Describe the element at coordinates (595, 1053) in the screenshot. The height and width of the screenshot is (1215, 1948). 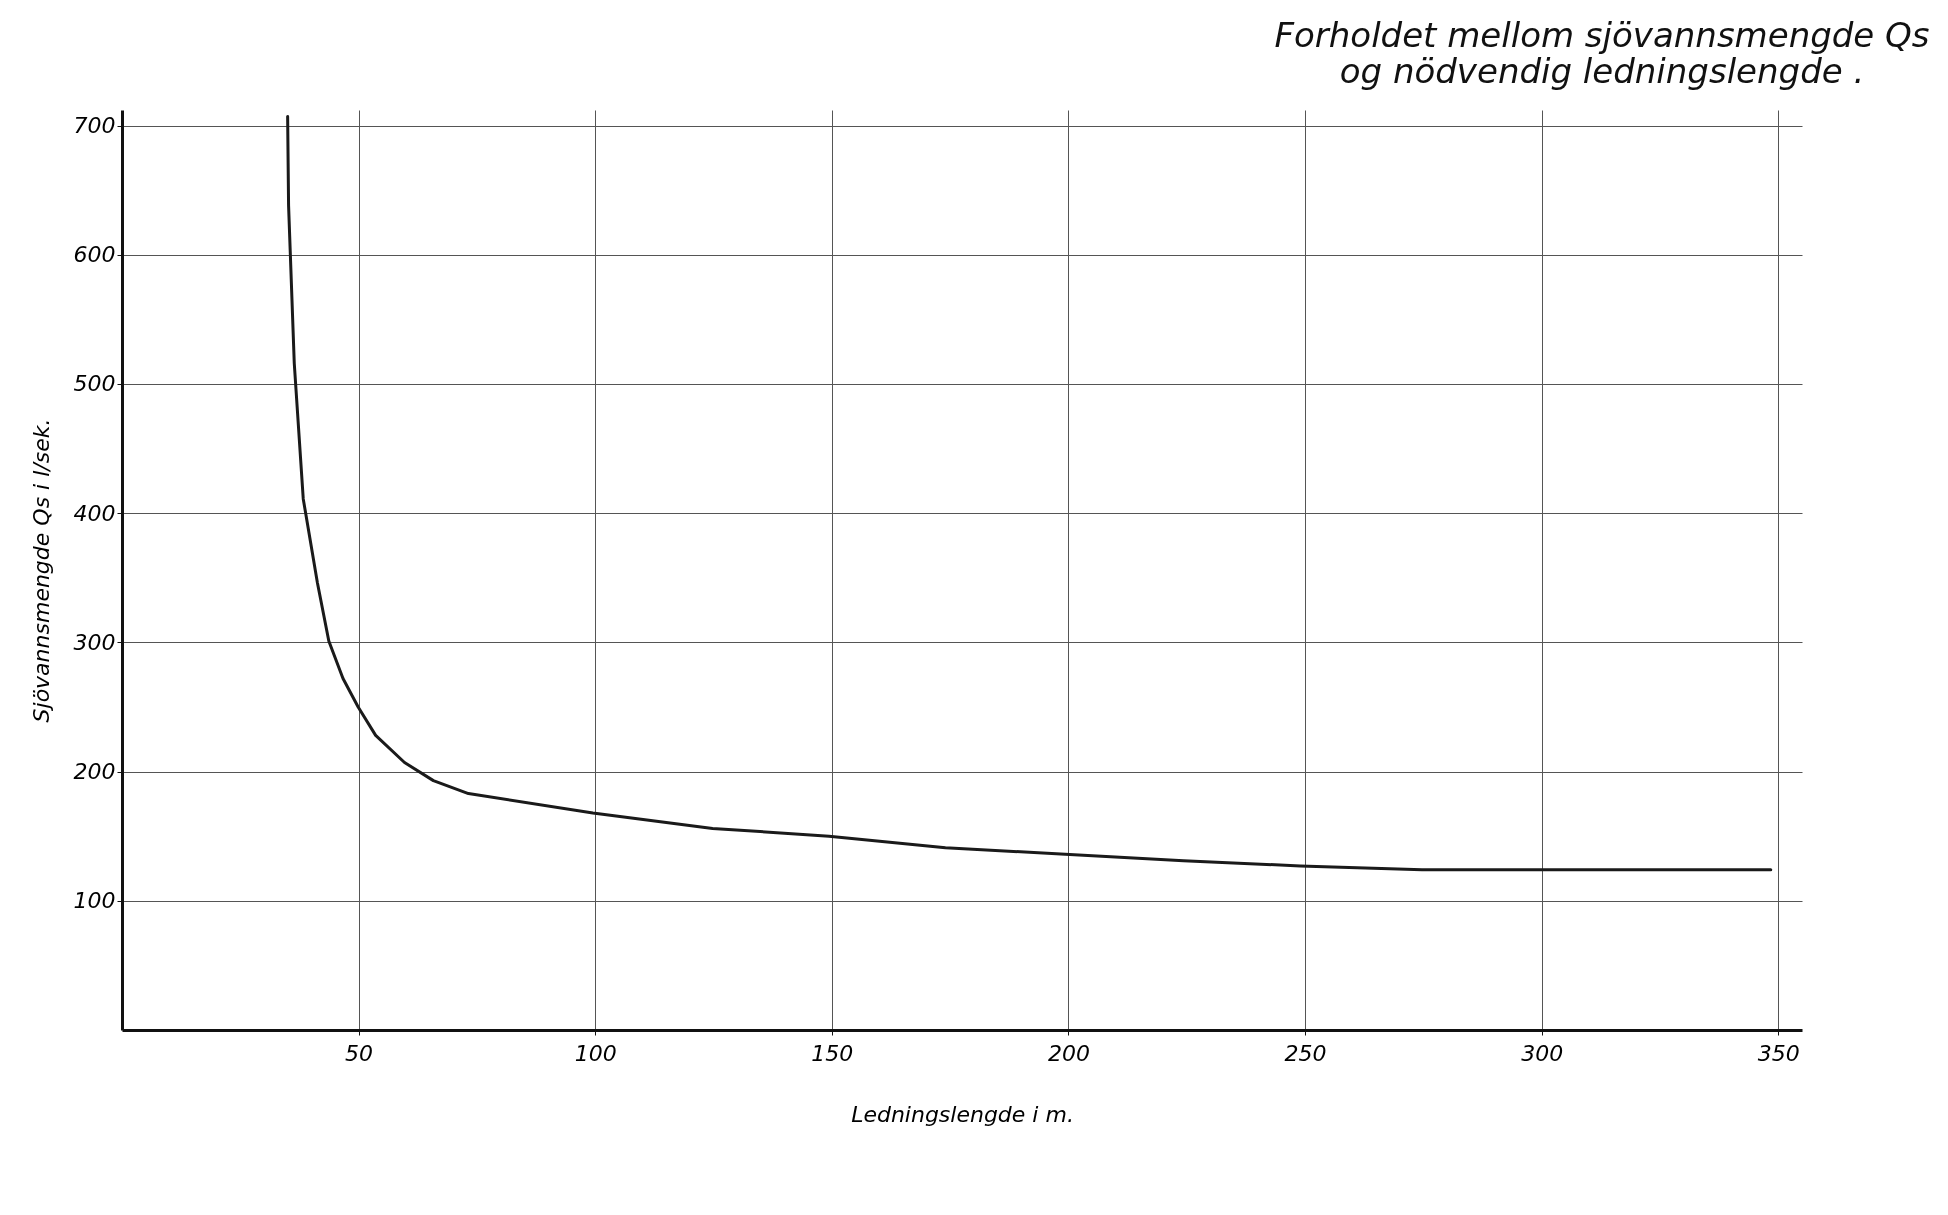
I see `x-tick-label: 100` at that location.